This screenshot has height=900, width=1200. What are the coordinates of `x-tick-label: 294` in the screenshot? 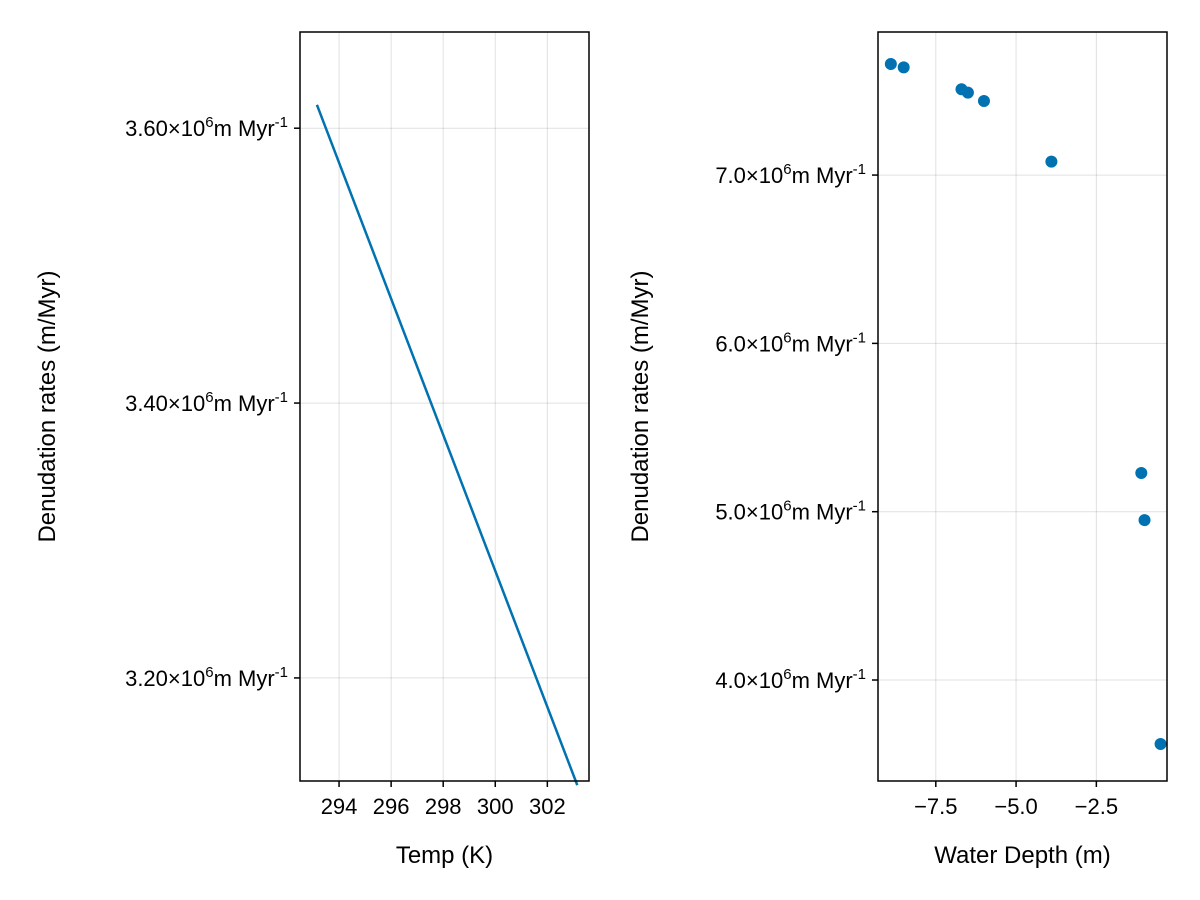 It's located at (339, 806).